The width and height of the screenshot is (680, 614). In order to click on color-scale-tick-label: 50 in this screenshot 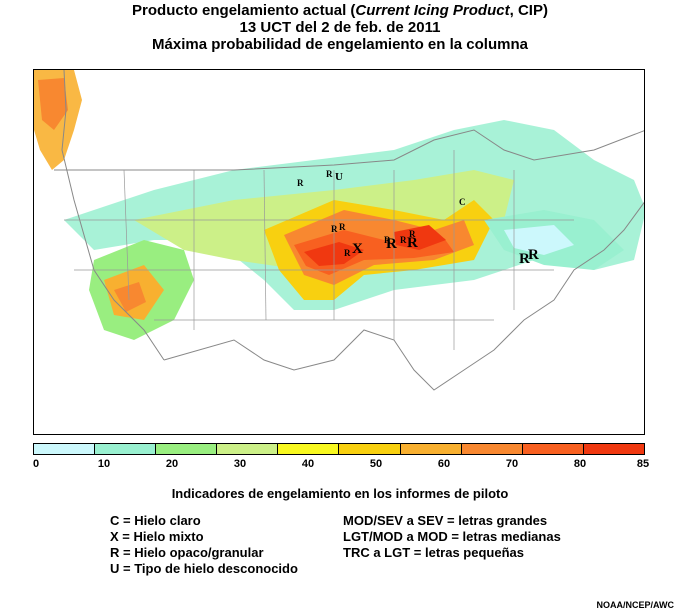, I will do `click(376, 464)`.